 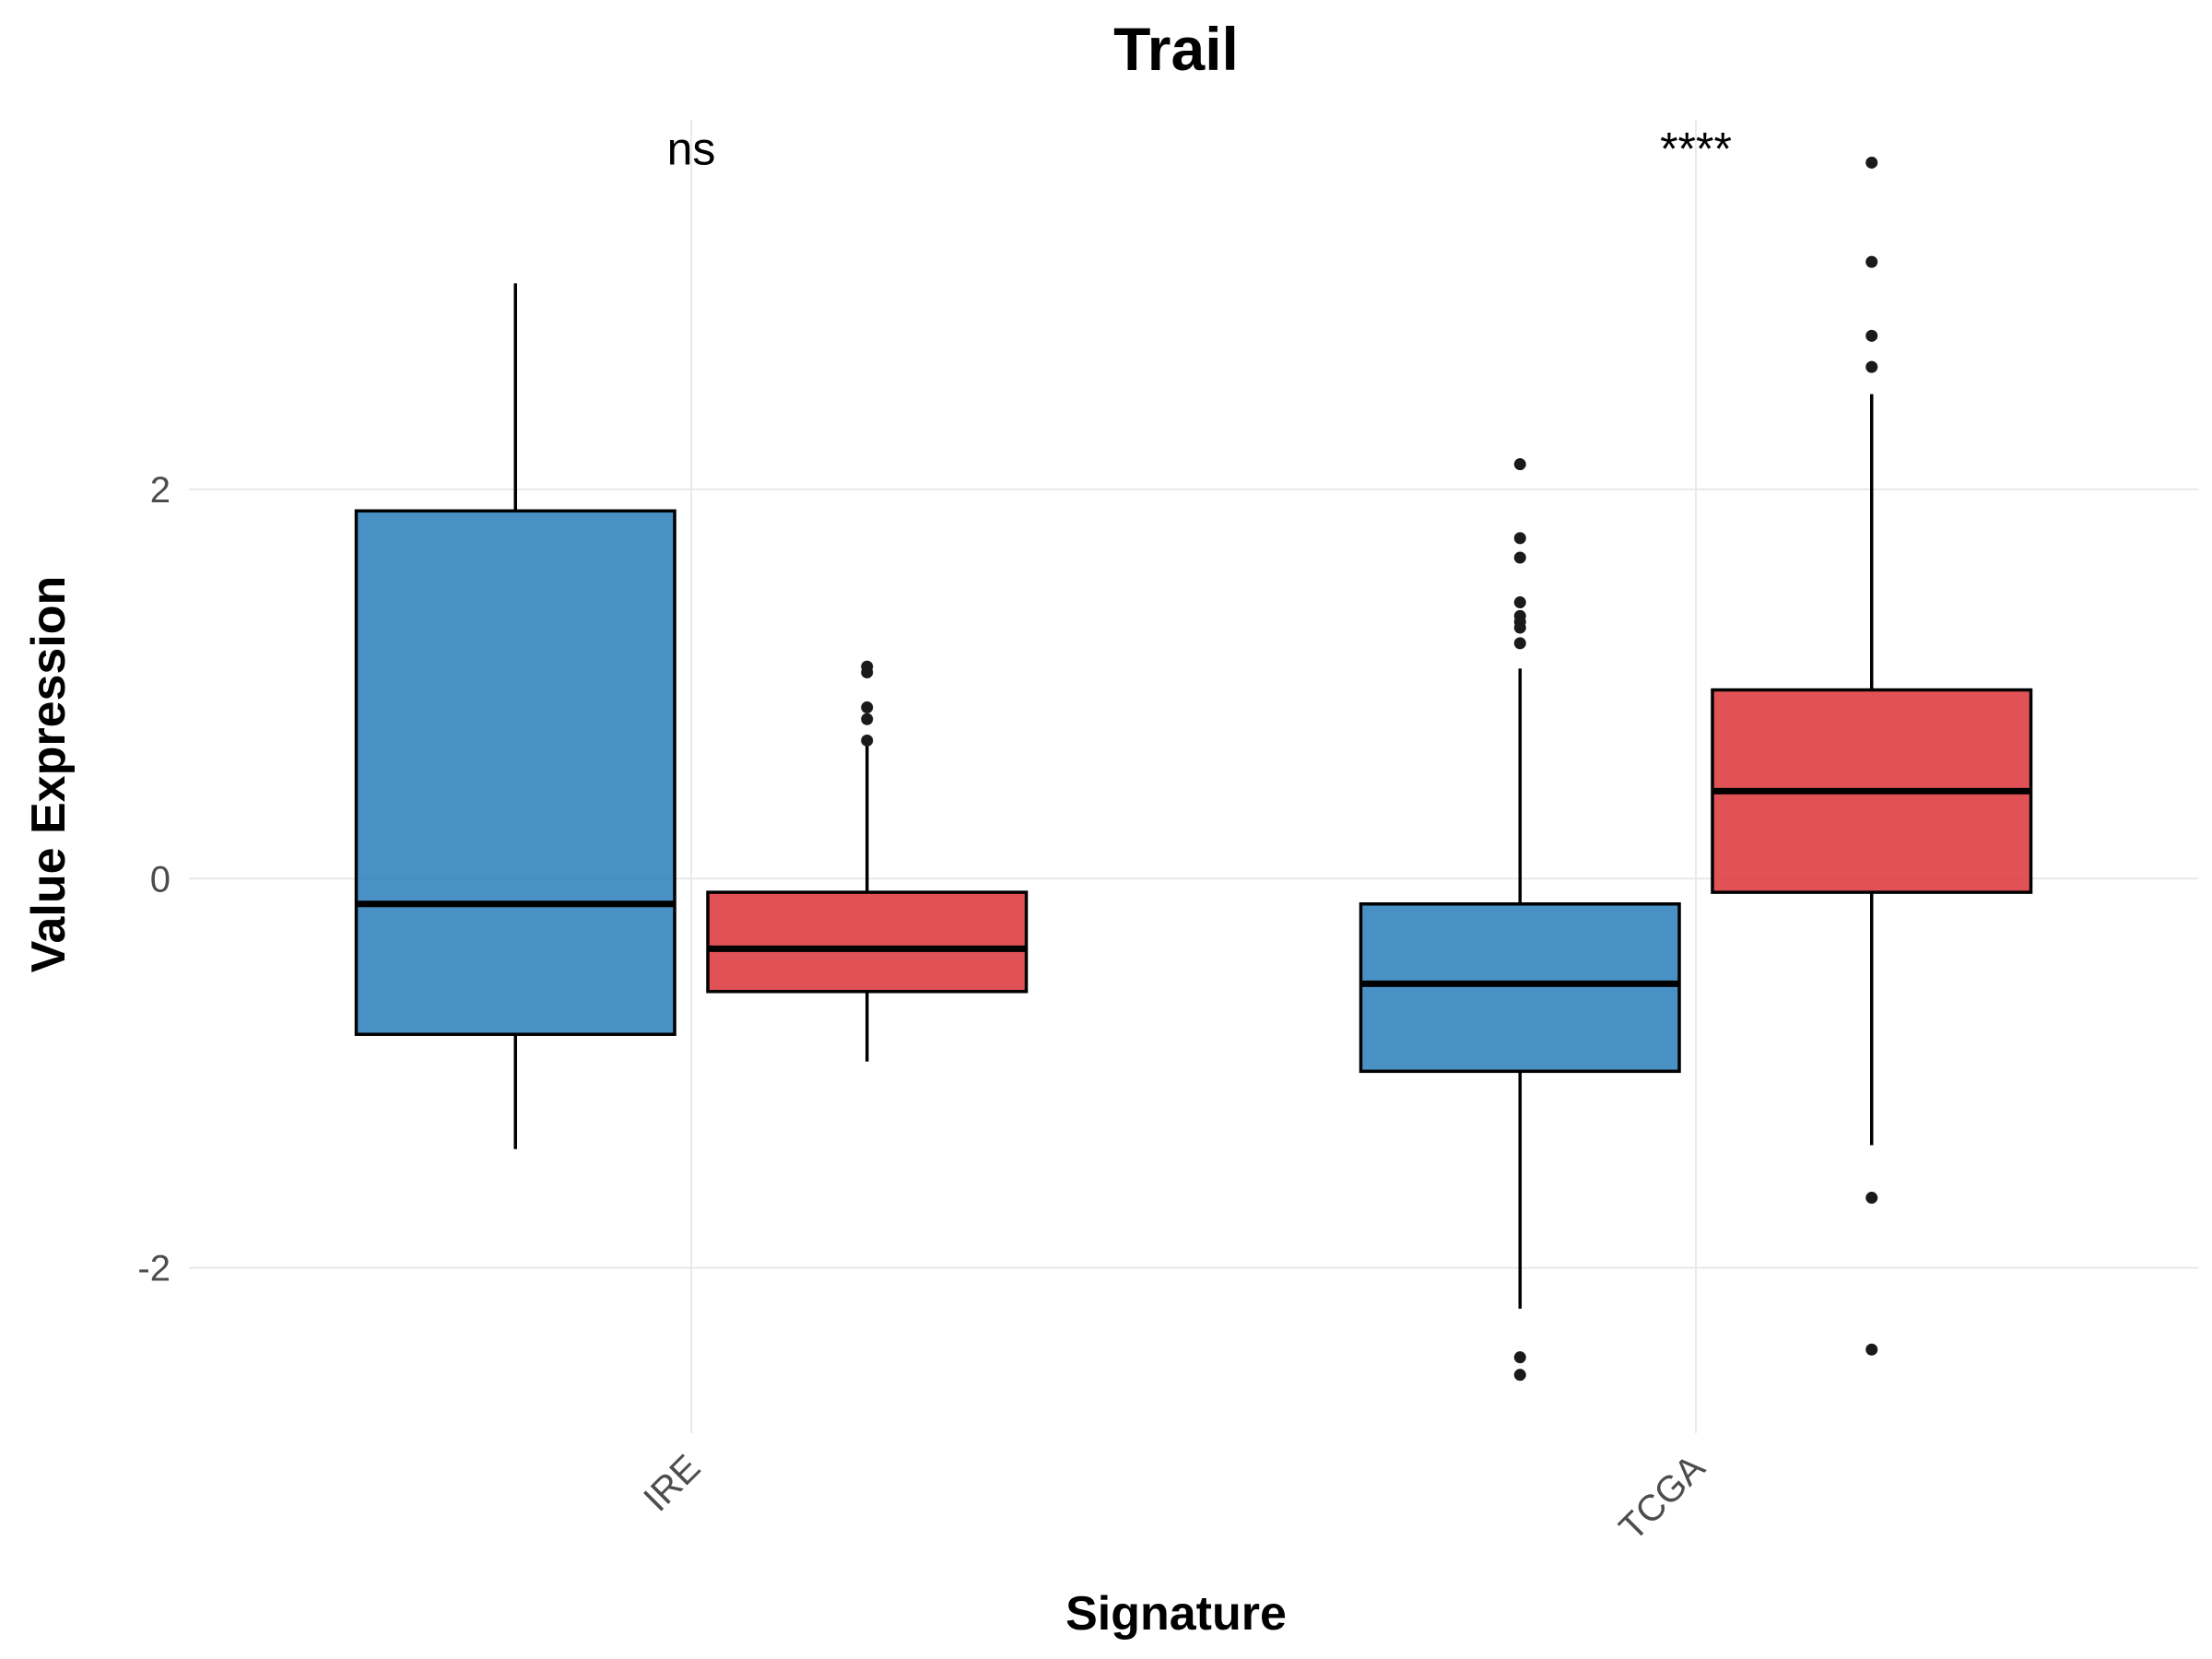 What do you see at coordinates (160, 490) in the screenshot?
I see `y-tick-label: 2` at bounding box center [160, 490].